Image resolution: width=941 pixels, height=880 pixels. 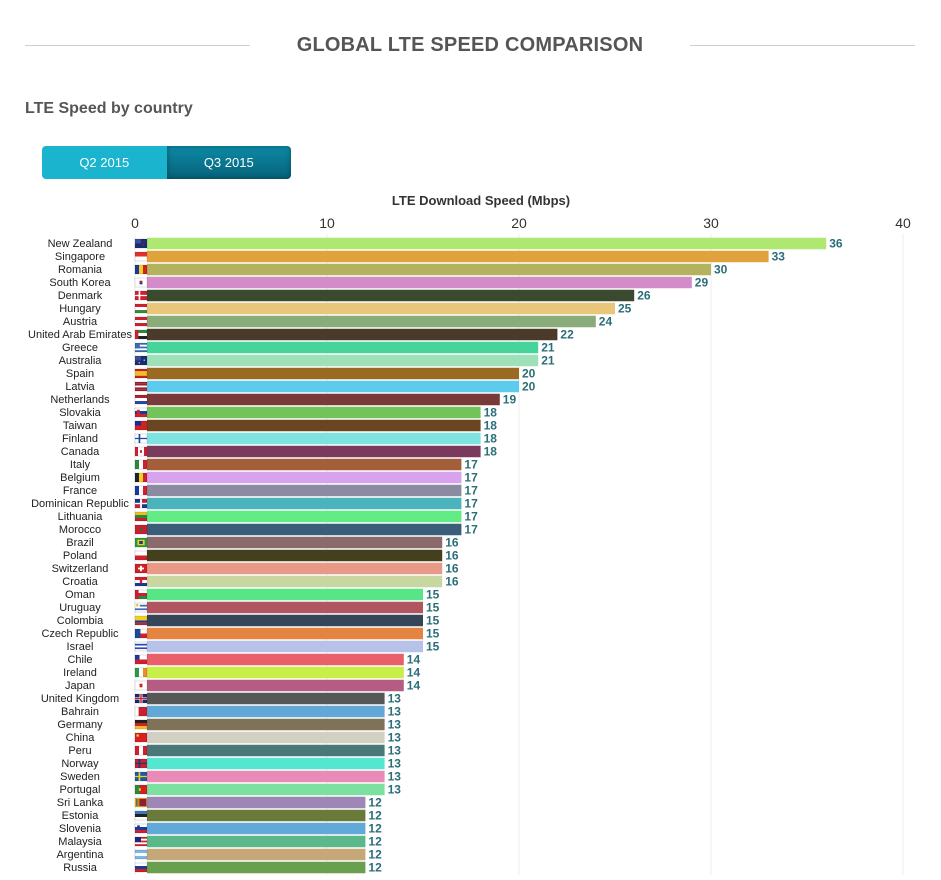 I want to click on y-tick-label: Taiwan, so click(x=80, y=426).